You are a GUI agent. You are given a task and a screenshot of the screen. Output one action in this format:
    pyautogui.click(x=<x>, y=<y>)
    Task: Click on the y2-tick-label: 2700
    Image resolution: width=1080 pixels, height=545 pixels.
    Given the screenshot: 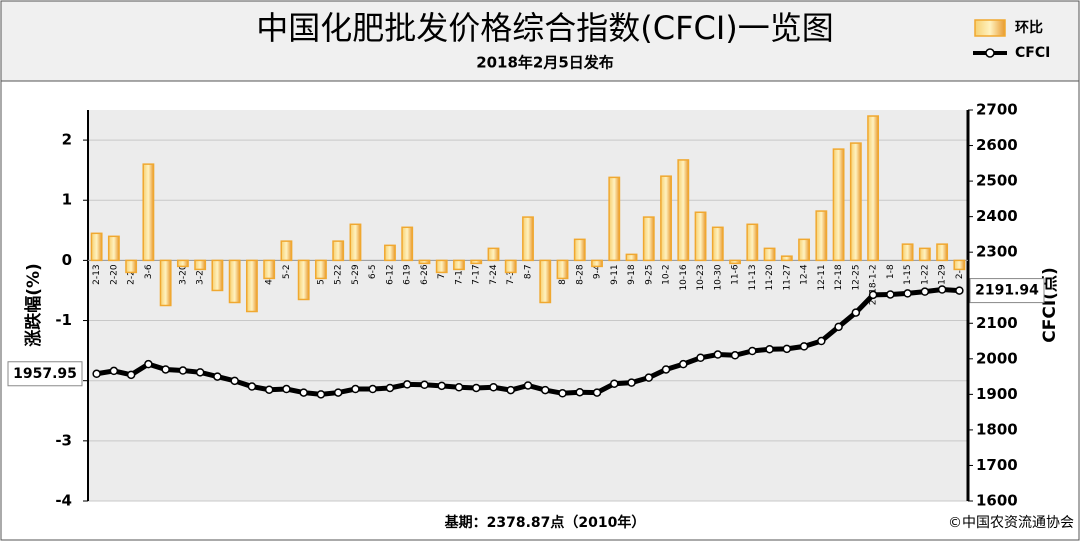 What is the action you would take?
    pyautogui.click(x=997, y=110)
    